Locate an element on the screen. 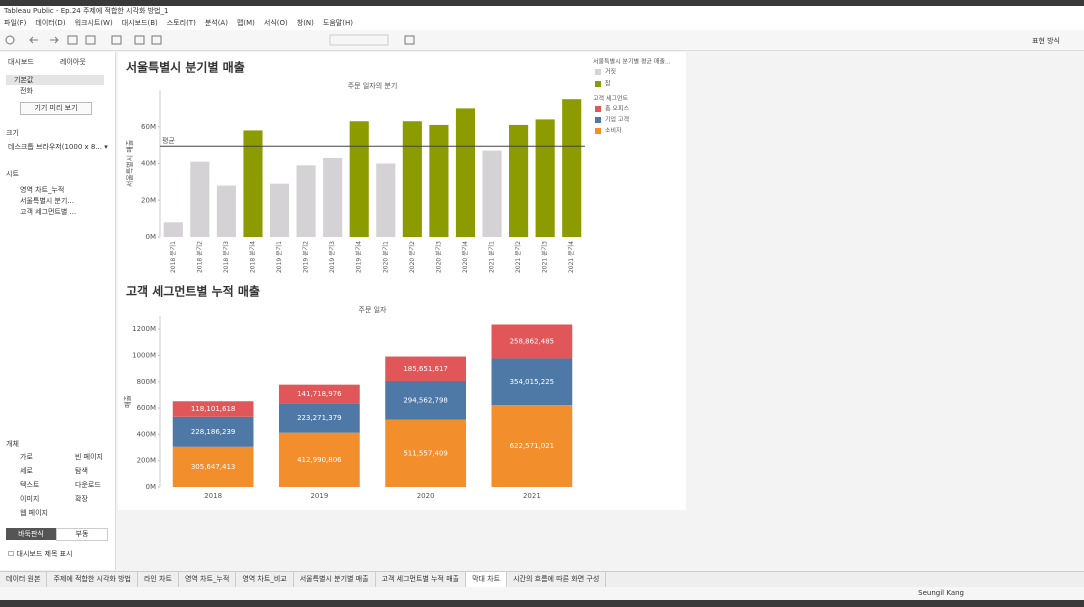 The height and width of the screenshot is (607, 1084). x-tick-label: 2020 분기4 is located at coordinates (465, 257).